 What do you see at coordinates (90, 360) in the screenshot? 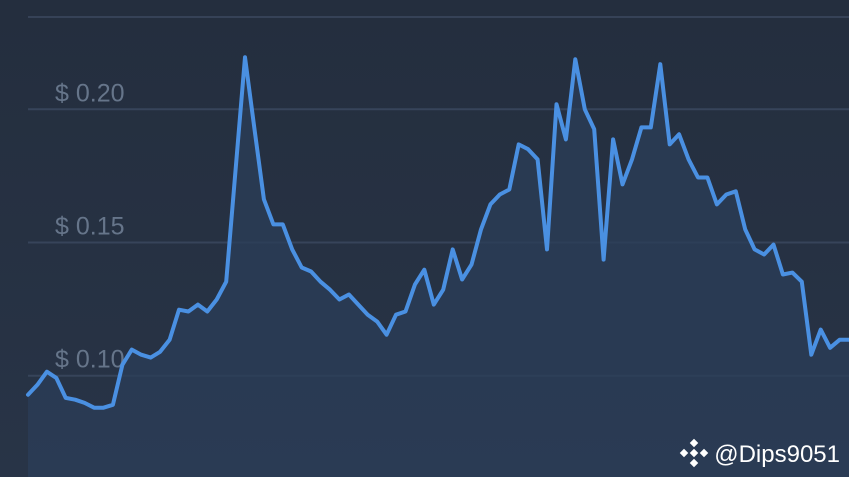
I see `y-tick-label: $ 0.10` at bounding box center [90, 360].